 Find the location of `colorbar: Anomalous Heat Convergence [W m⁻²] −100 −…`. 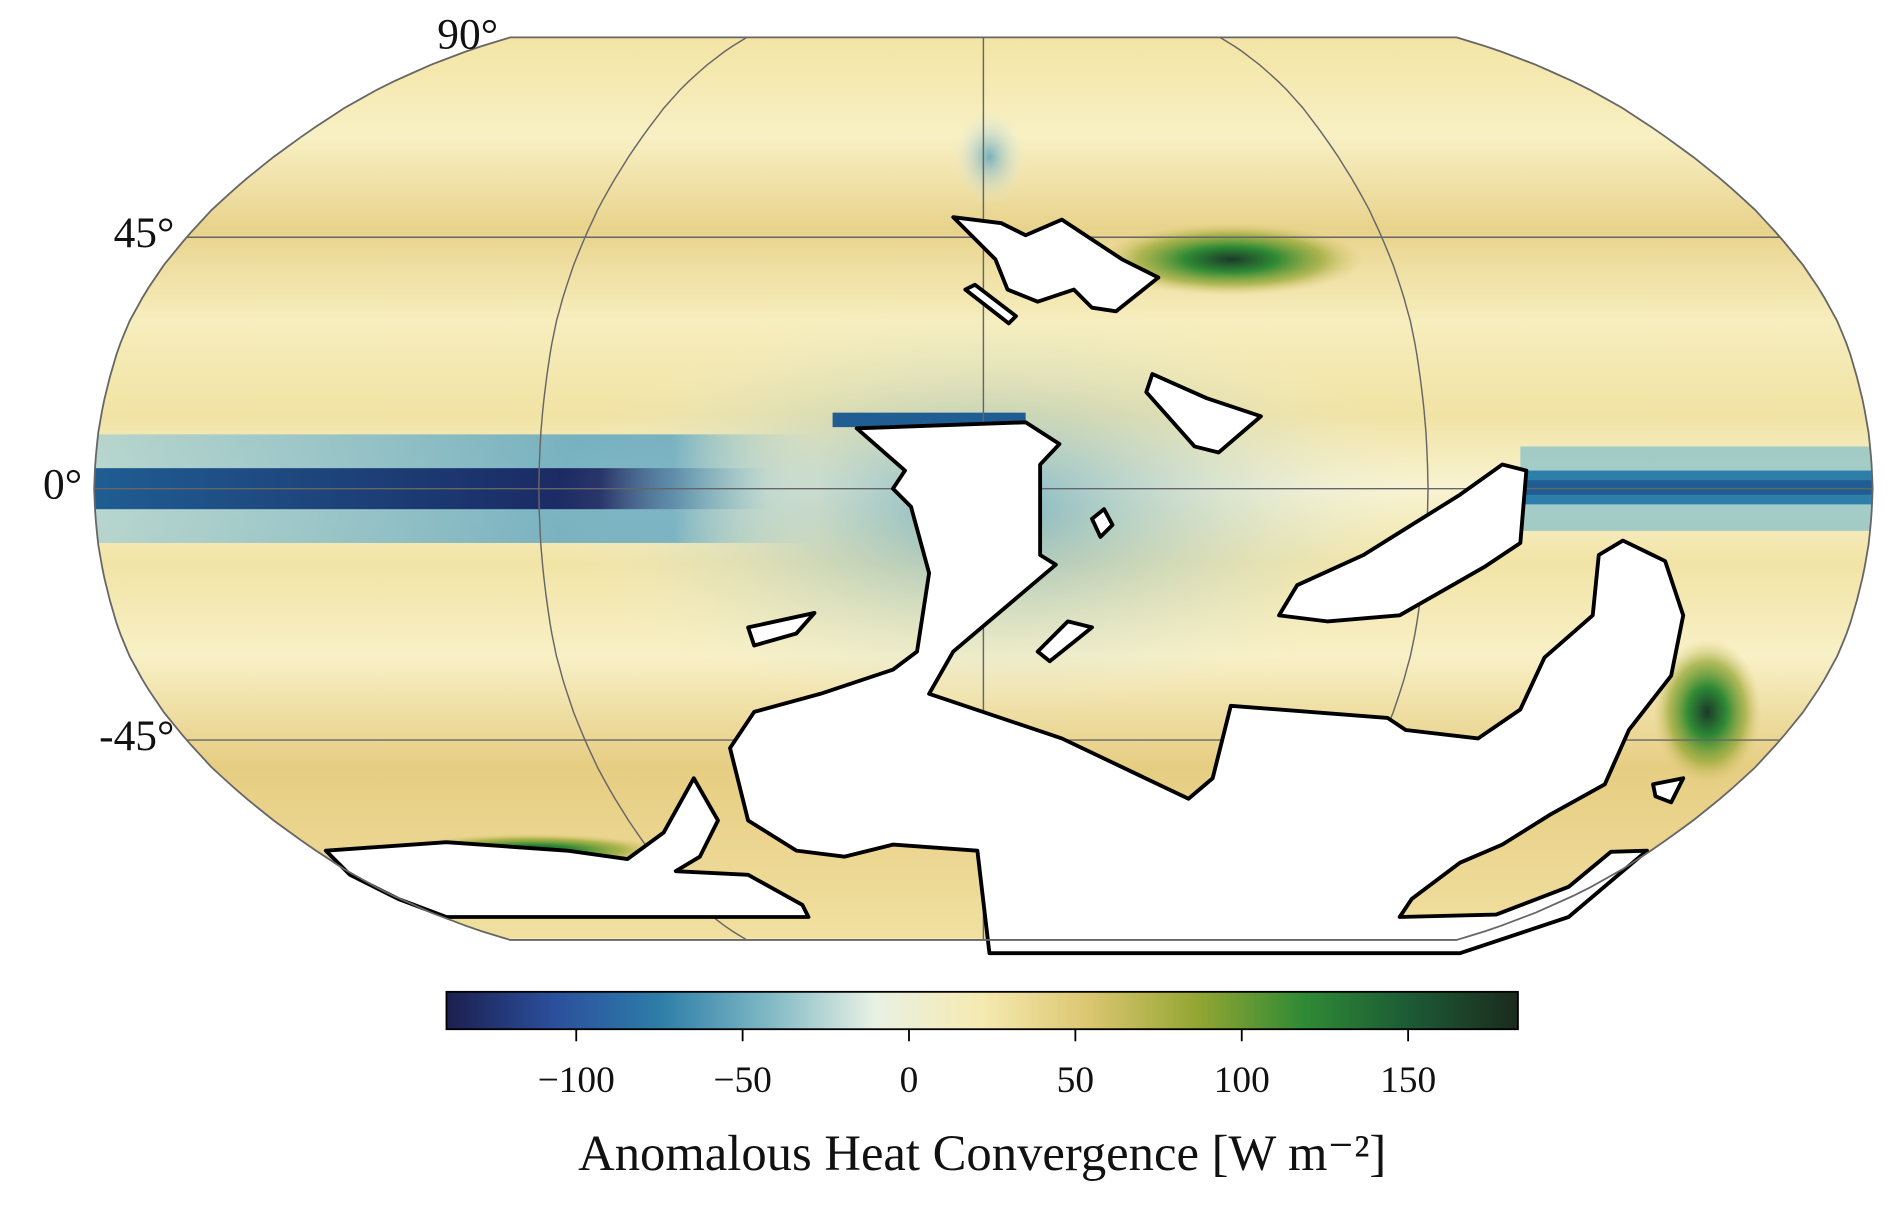

colorbar: Anomalous Heat Convergence [W m⁻²] −100 −… is located at coordinates (982, 1085).